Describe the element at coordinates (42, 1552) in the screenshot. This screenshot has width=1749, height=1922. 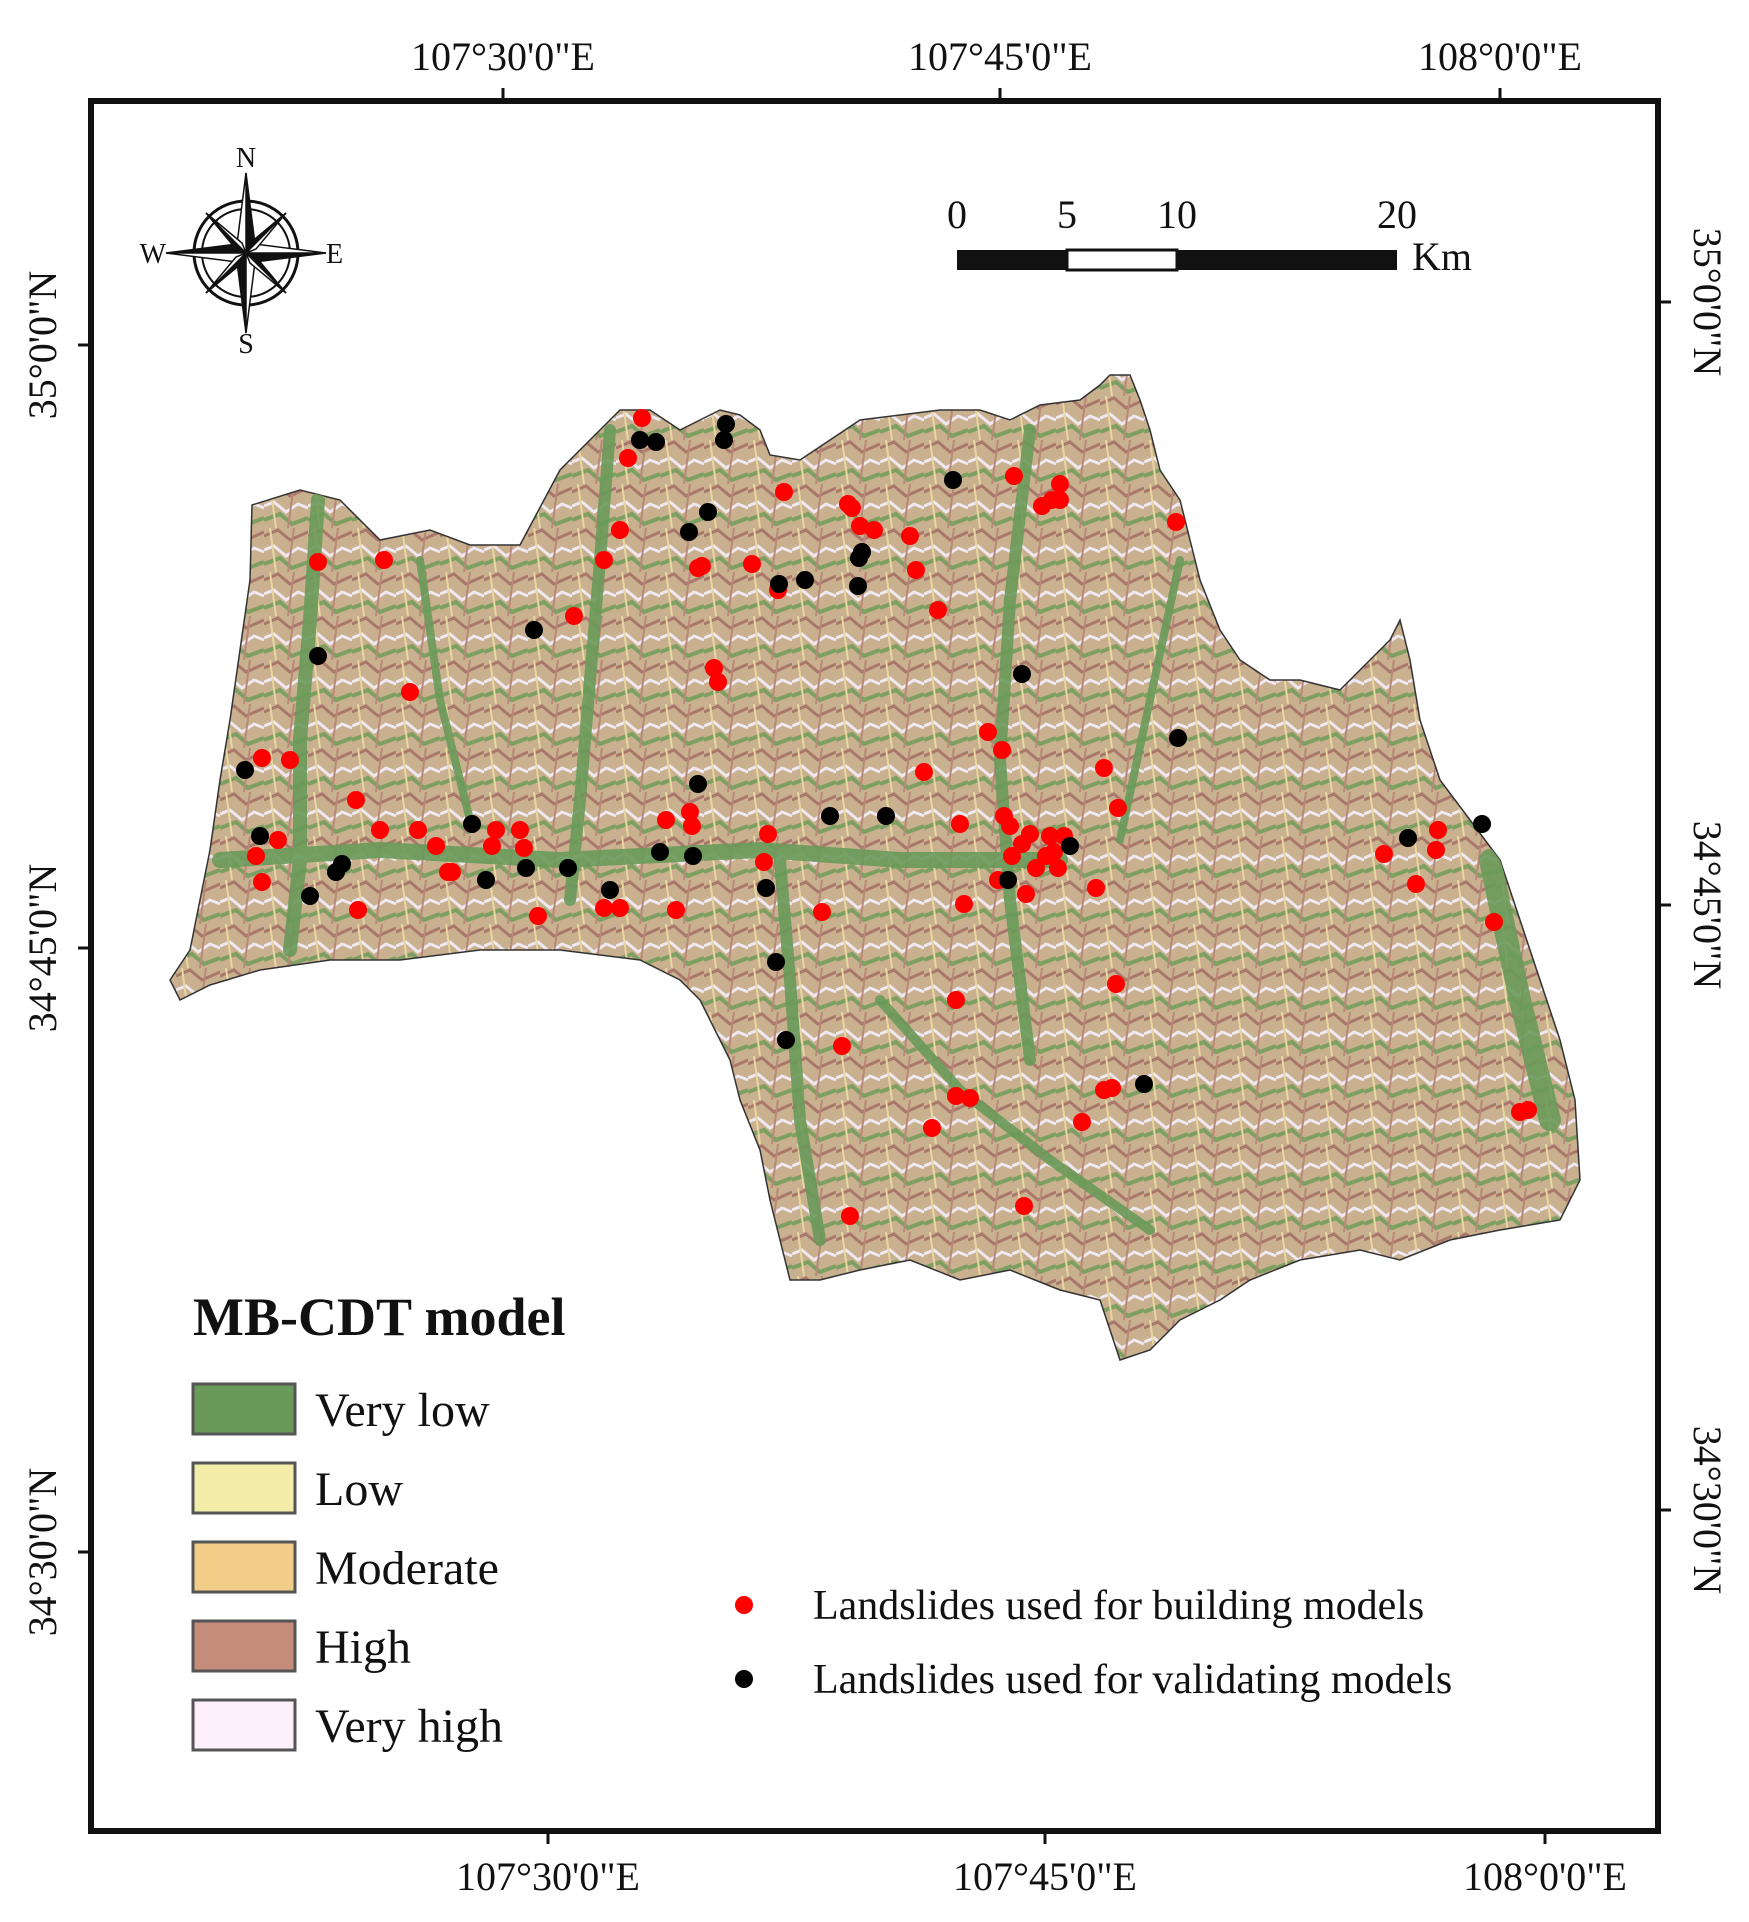
I see `left-tick-label: 34°30'0"N` at that location.